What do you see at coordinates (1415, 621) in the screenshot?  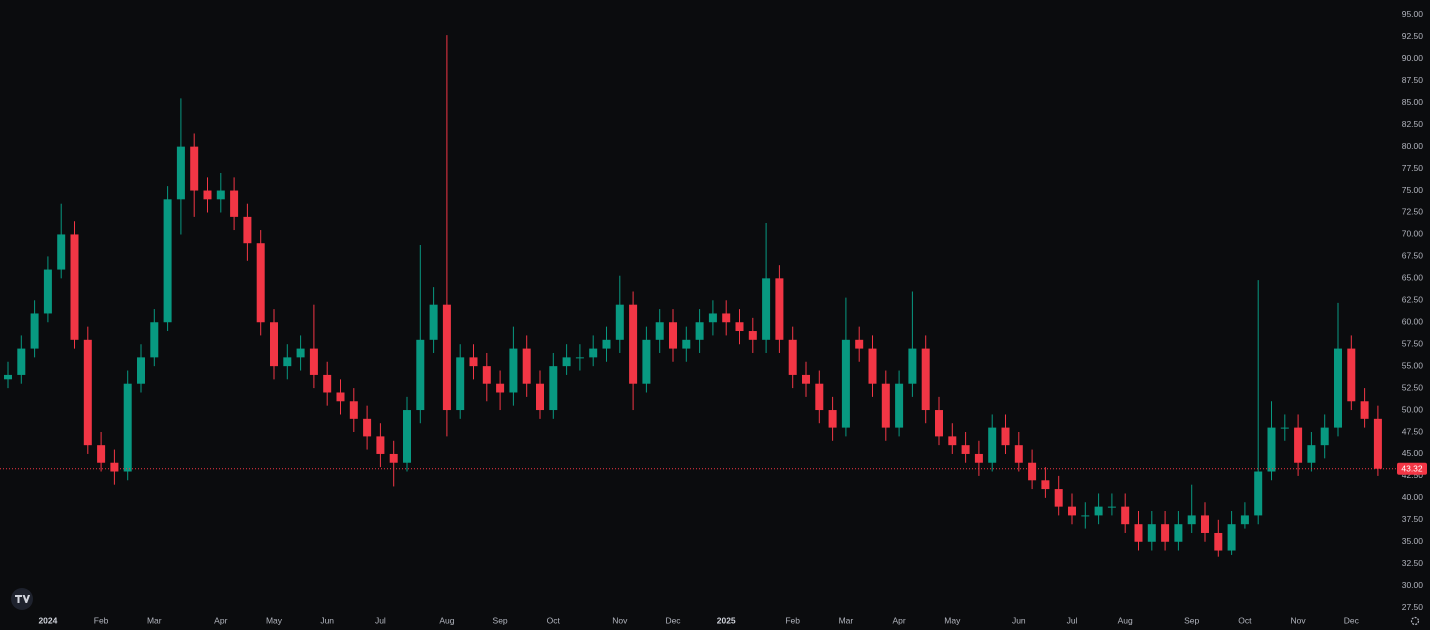 I see `settings-icon` at bounding box center [1415, 621].